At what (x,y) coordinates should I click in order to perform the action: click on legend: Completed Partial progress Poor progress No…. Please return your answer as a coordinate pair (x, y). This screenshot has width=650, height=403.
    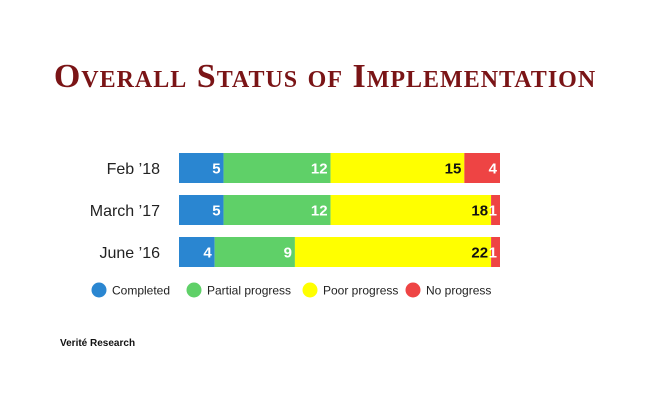
    Looking at the image, I should click on (291, 290).